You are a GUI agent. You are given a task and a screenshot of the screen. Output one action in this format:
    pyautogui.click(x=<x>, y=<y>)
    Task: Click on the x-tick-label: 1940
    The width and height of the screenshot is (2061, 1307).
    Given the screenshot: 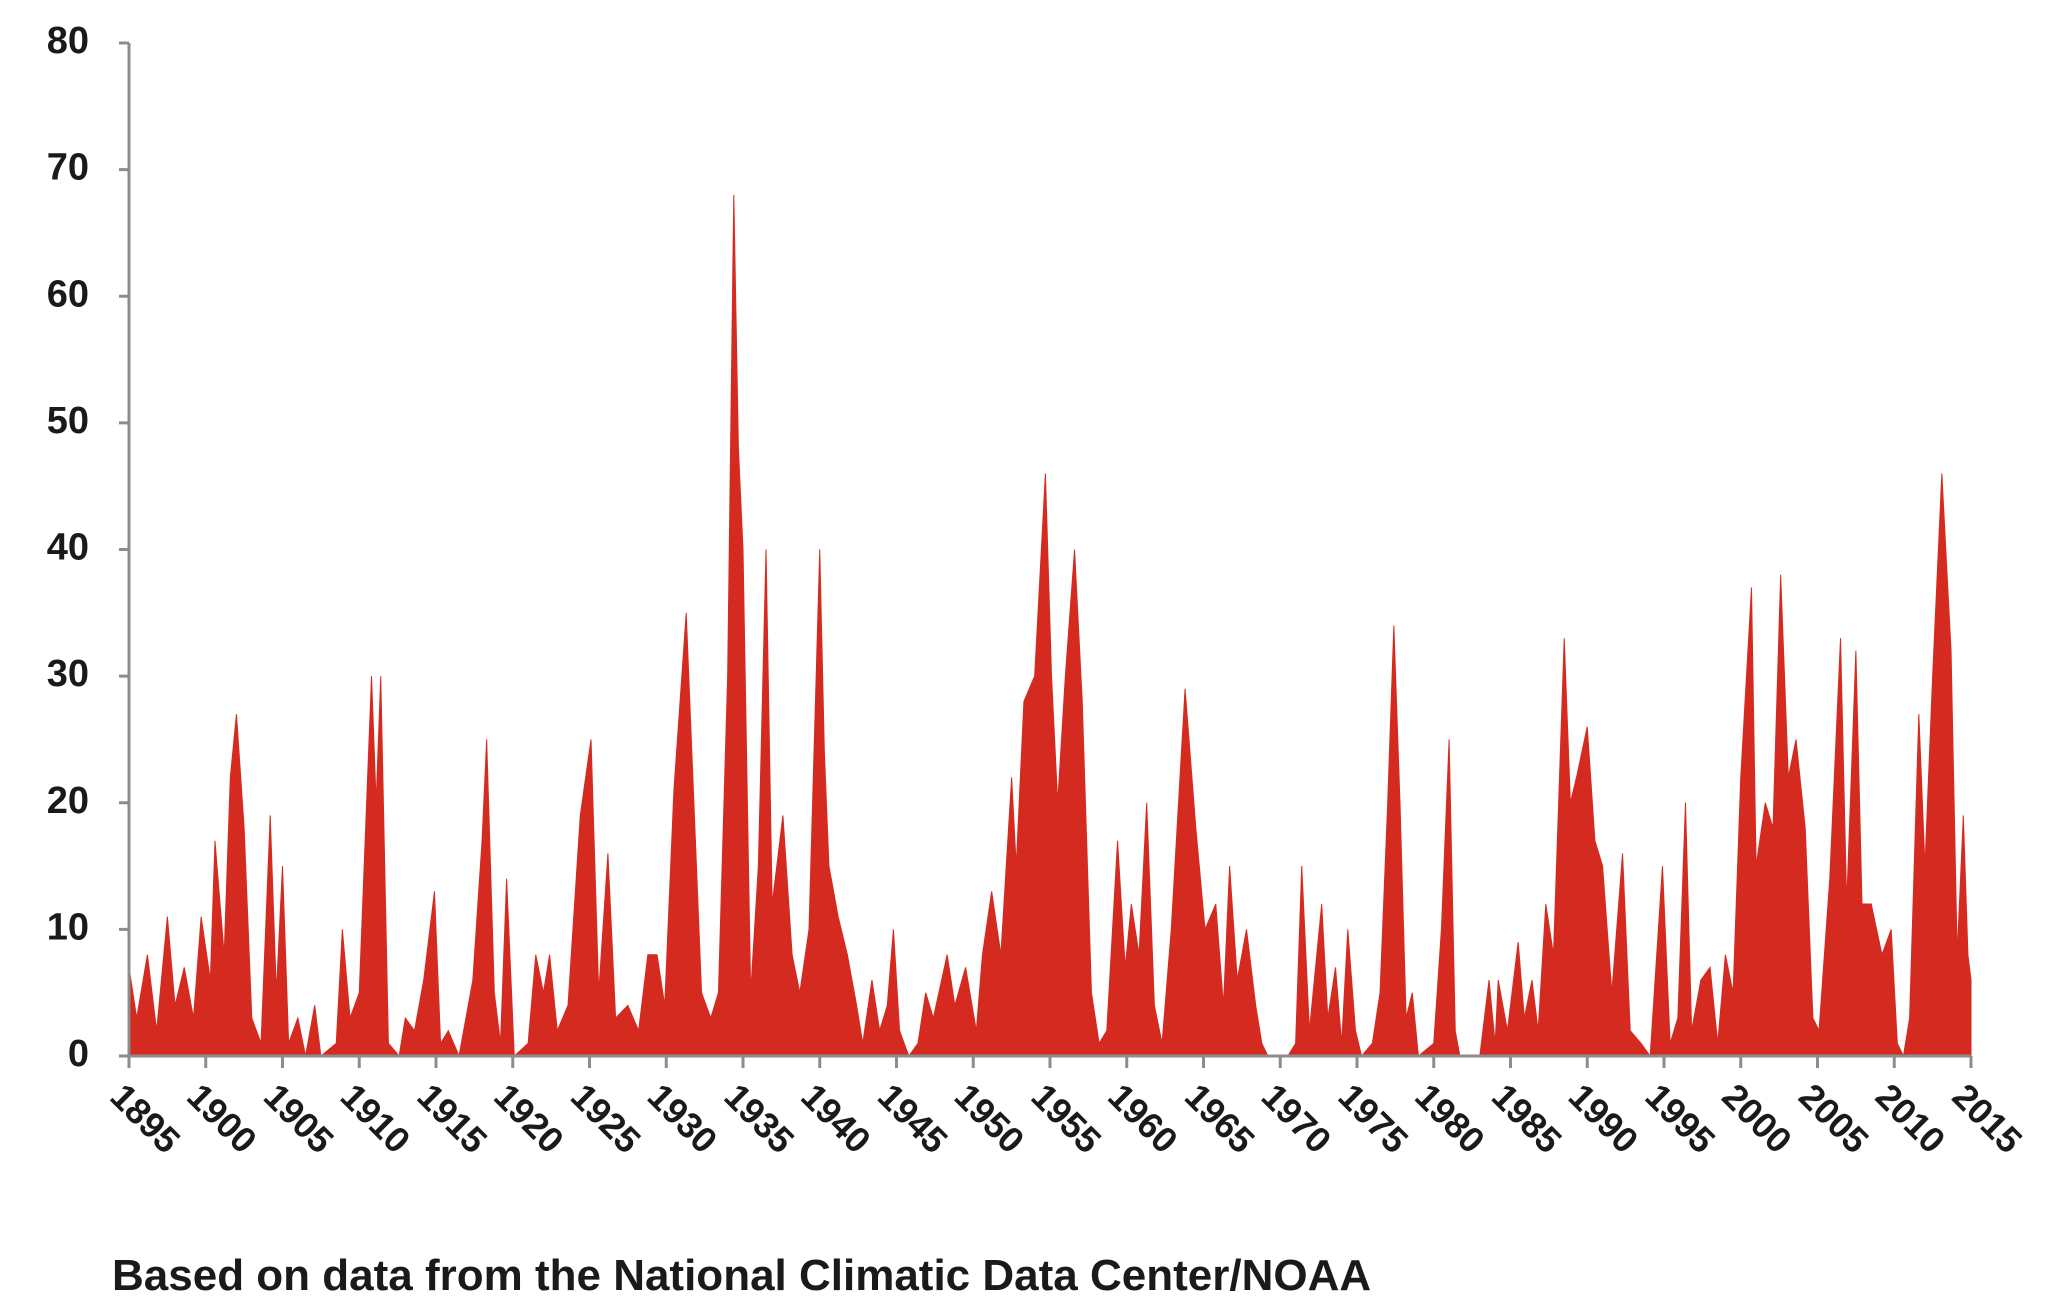 What is the action you would take?
    pyautogui.click(x=836, y=1118)
    